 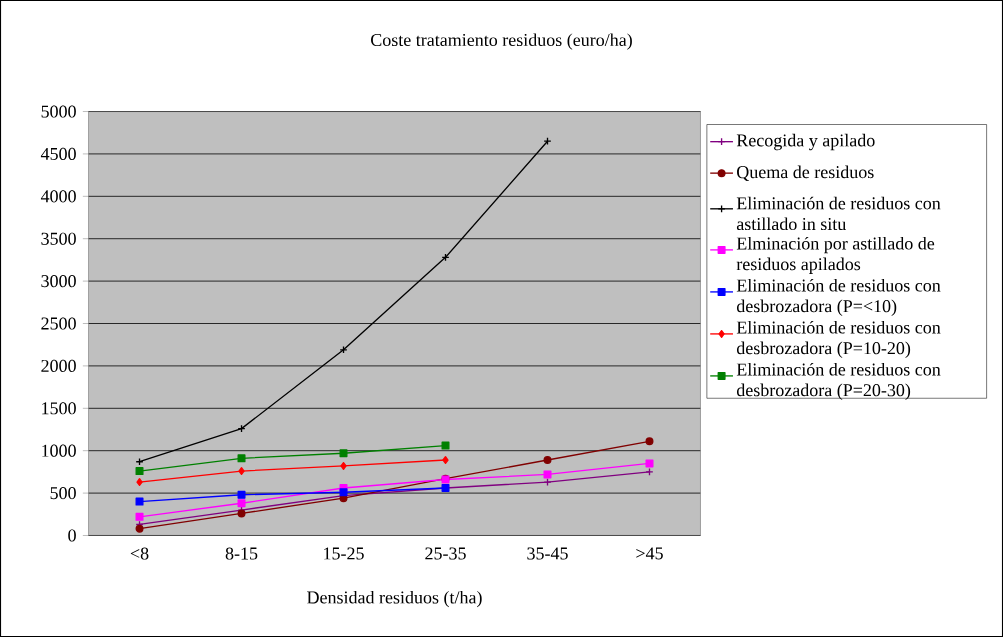 I want to click on y-tick-label: 500, so click(x=63, y=493).